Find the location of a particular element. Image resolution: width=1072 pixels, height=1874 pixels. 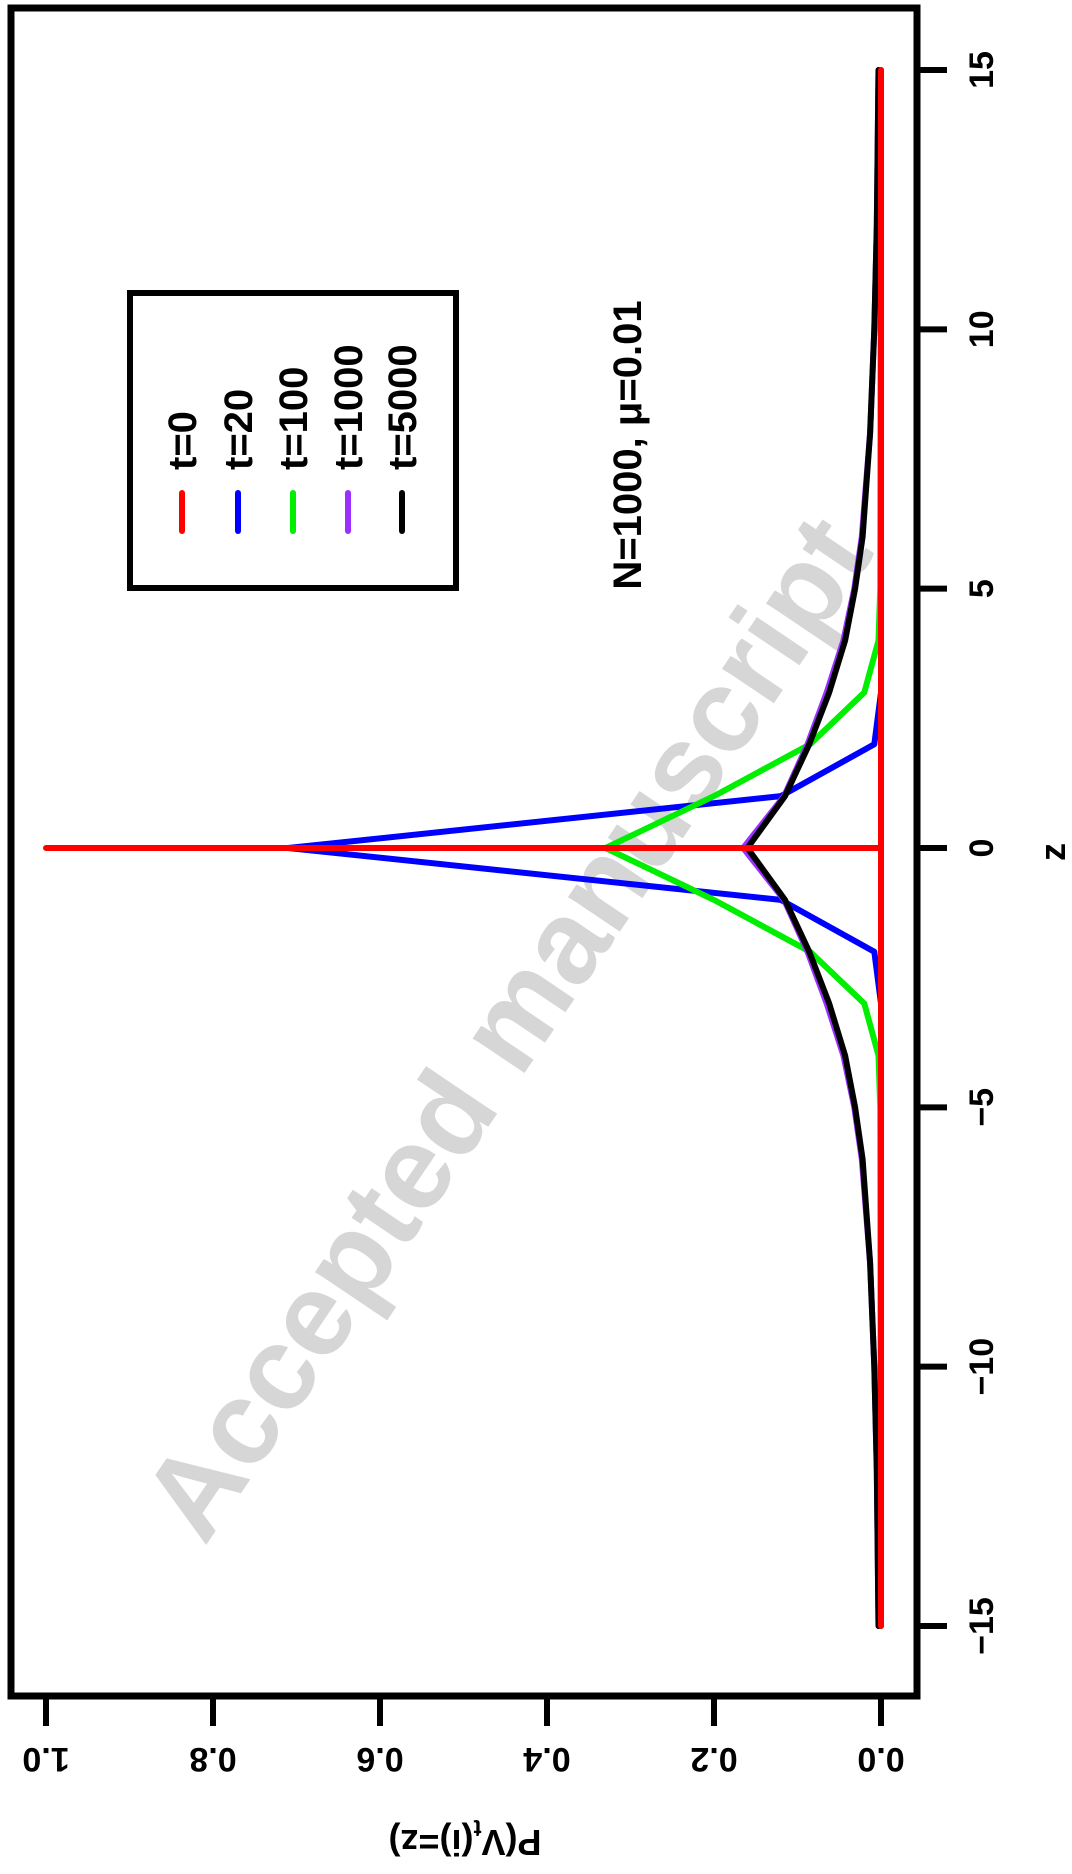

x-axis-label: z is located at coordinates (1052, 852).